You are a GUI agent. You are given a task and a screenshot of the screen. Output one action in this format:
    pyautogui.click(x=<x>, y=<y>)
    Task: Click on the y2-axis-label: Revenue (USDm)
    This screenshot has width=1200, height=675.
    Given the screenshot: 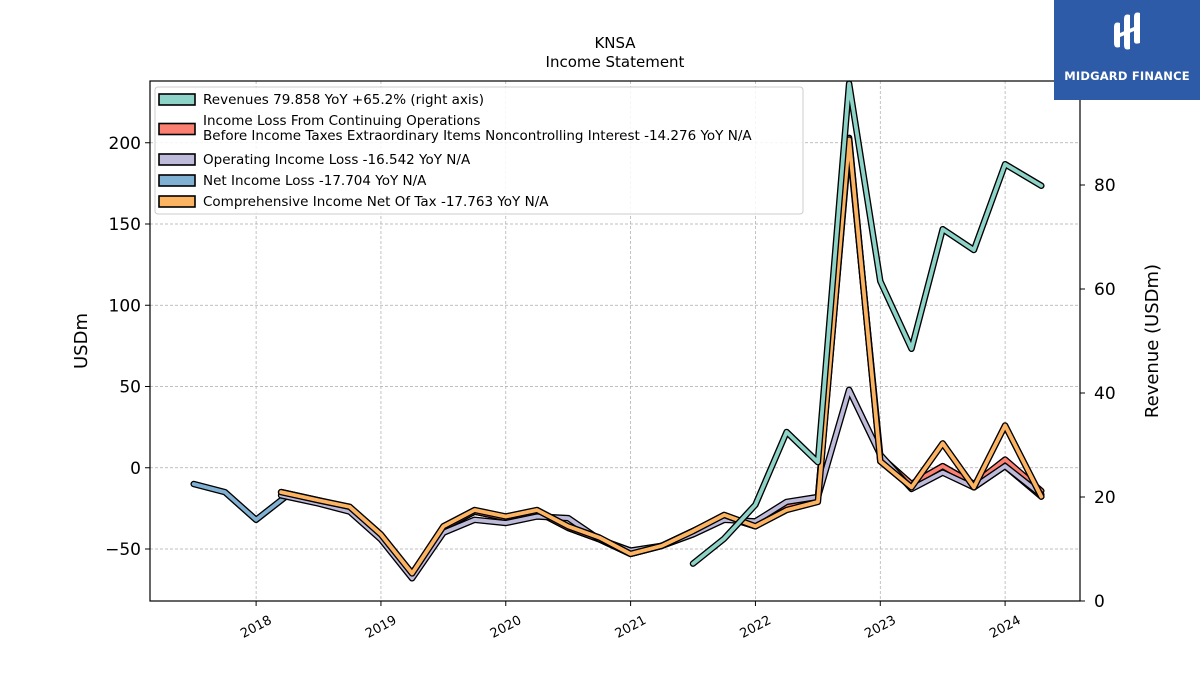 What is the action you would take?
    pyautogui.click(x=1152, y=341)
    